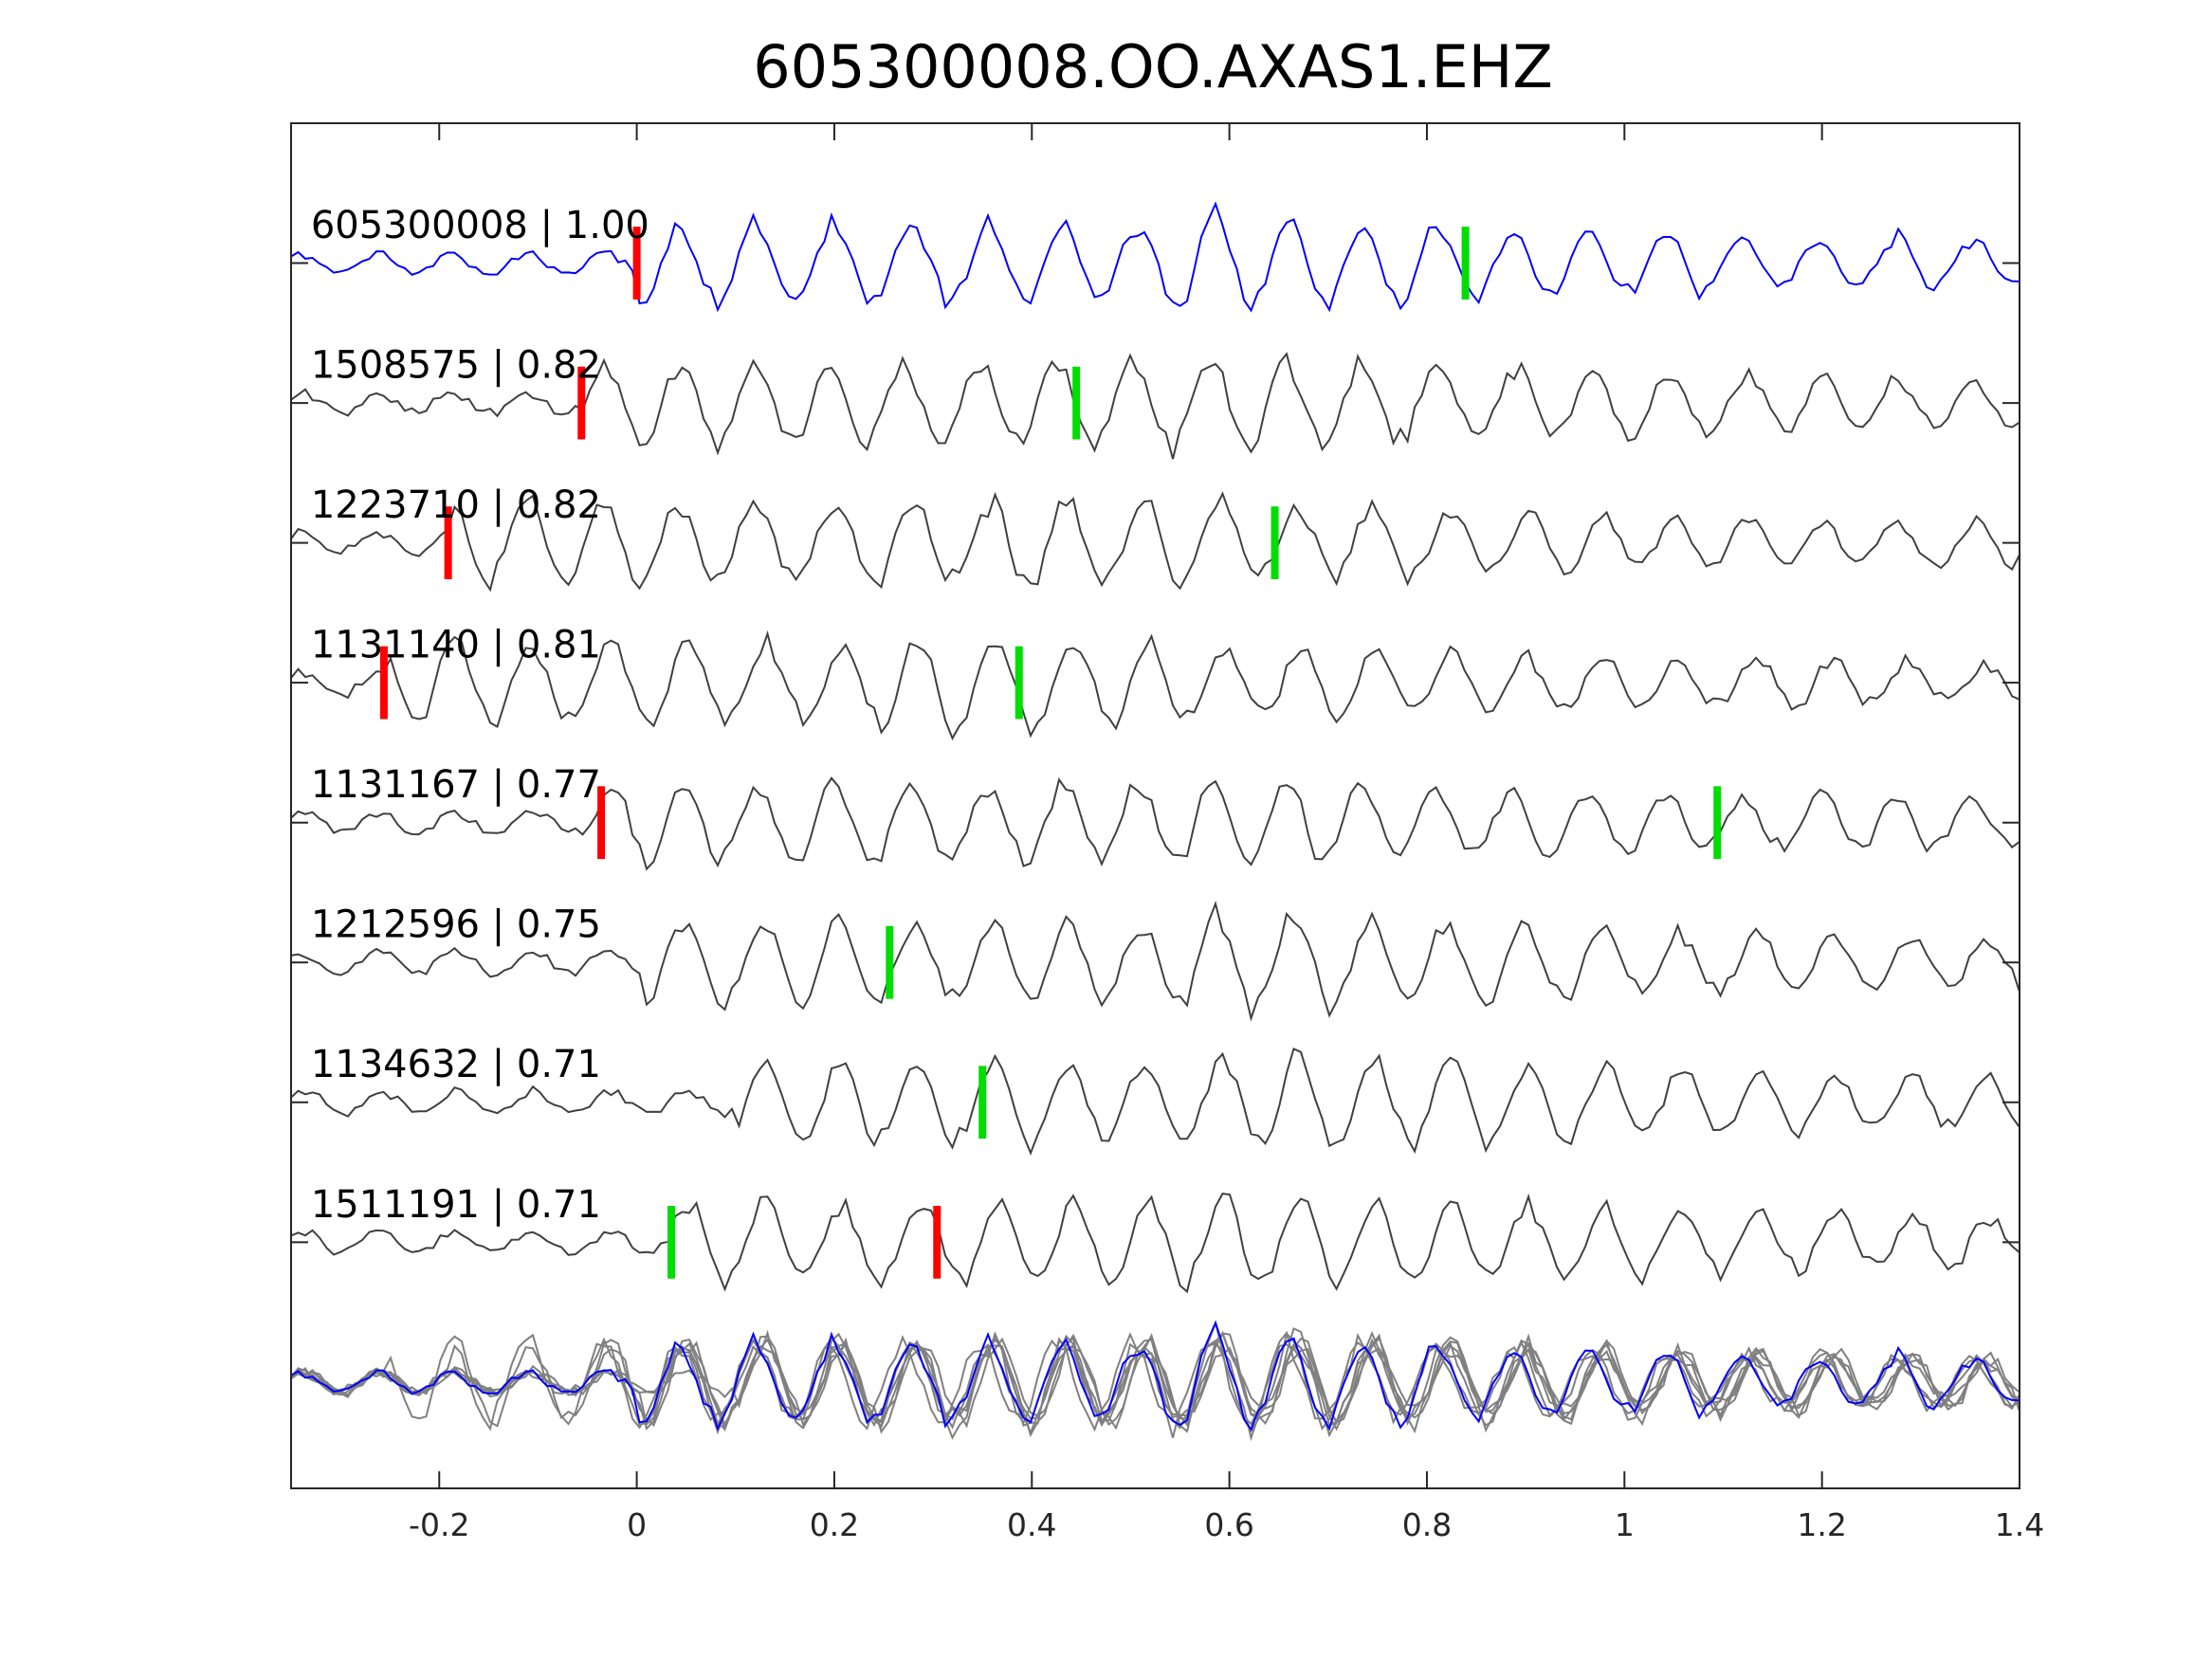 This screenshot has width=2212, height=1659. What do you see at coordinates (456, 366) in the screenshot?
I see `trace-label: 1508575 | 0.82` at bounding box center [456, 366].